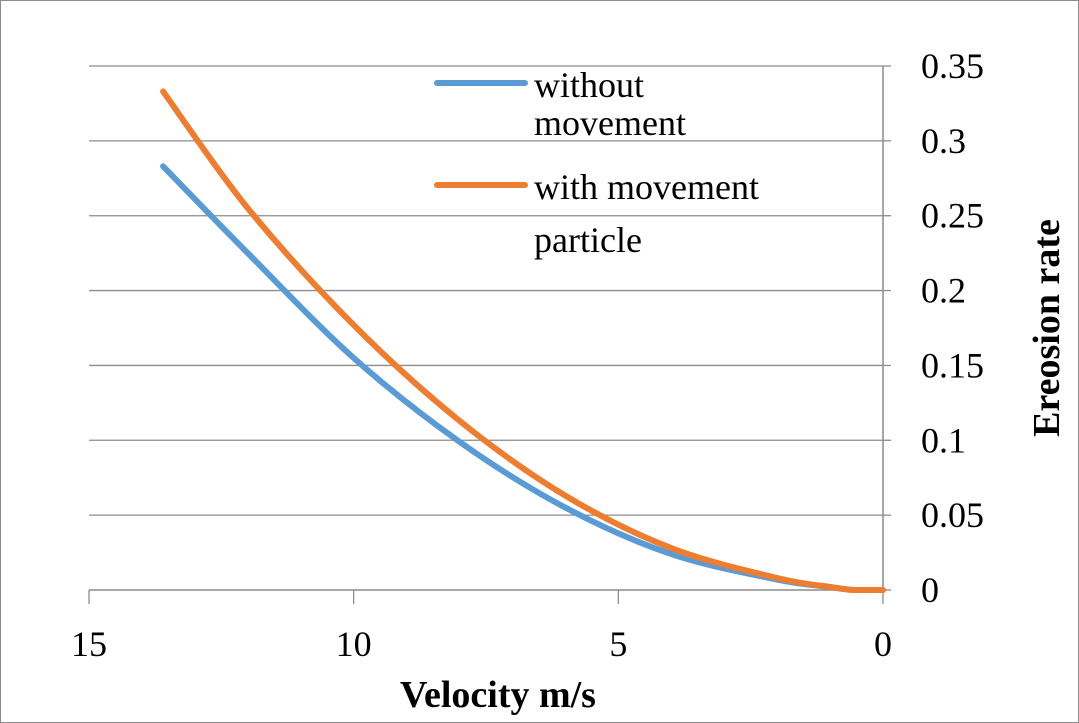 The width and height of the screenshot is (1079, 723). What do you see at coordinates (952, 66) in the screenshot?
I see `y-tick-label: 0.35` at bounding box center [952, 66].